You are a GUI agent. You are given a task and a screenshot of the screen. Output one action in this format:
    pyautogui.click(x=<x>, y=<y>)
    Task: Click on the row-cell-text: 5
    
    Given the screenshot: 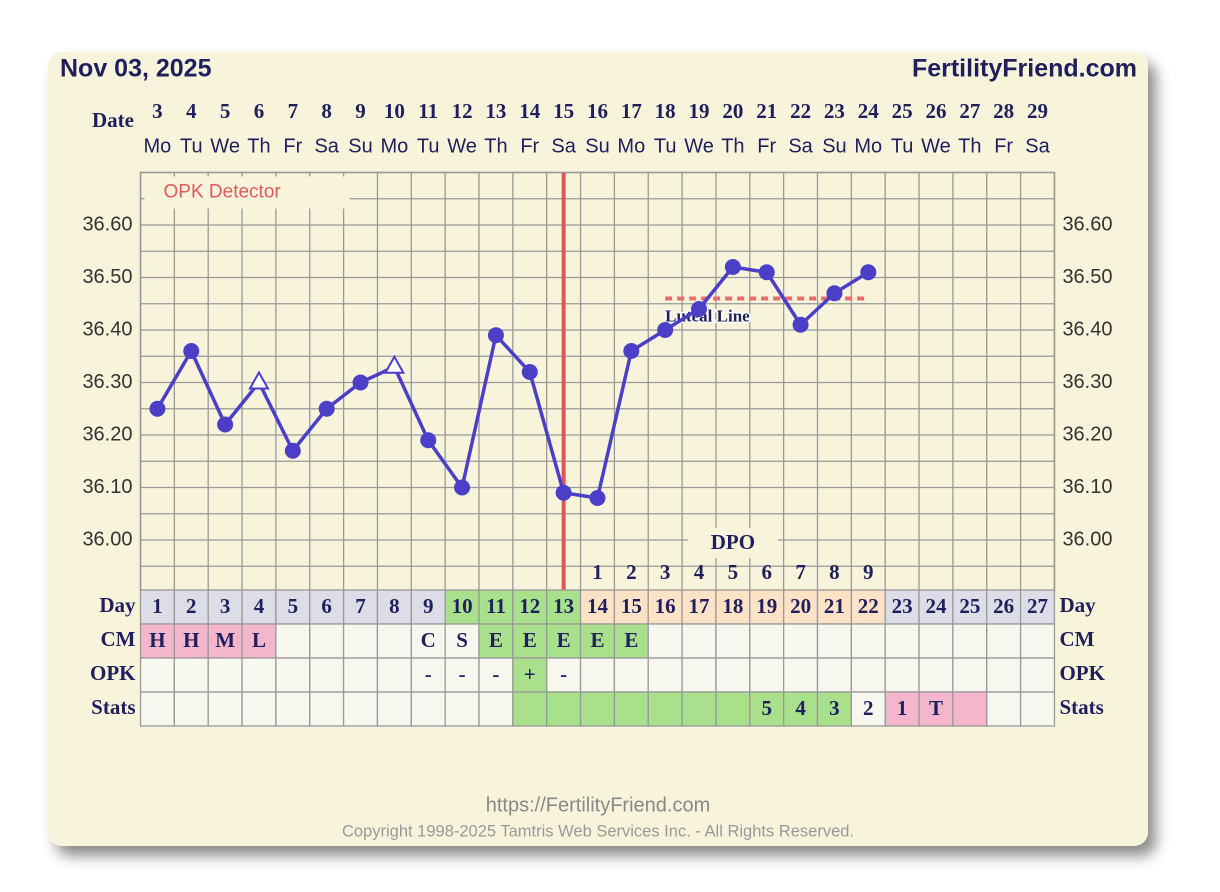 What is the action you would take?
    pyautogui.click(x=766, y=708)
    